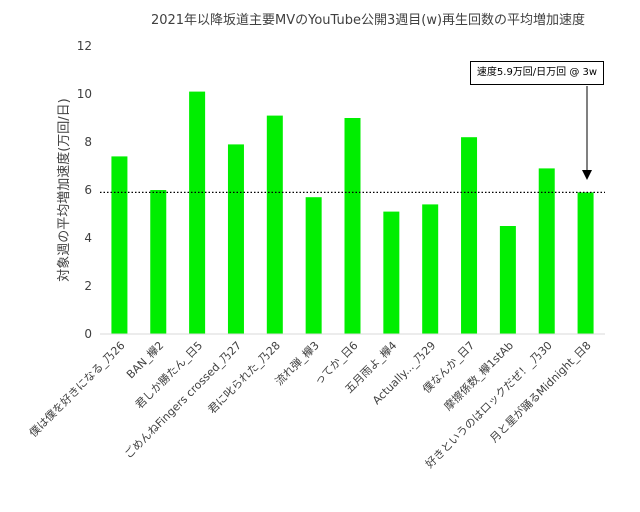  Describe the element at coordinates (587, 175) in the screenshot. I see `annotation-arrowhead` at that location.